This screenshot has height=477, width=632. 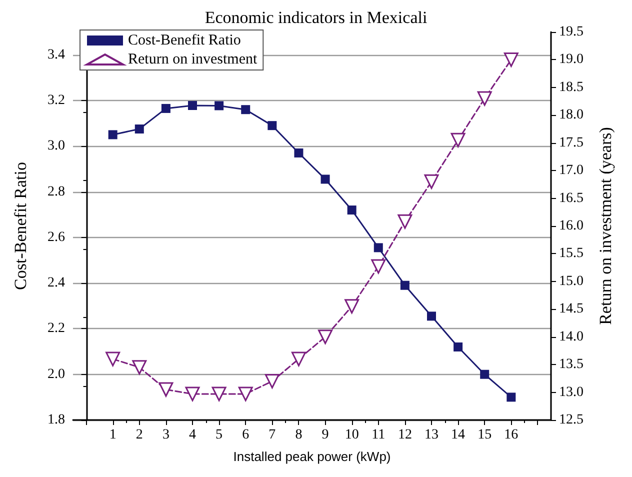 What do you see at coordinates (571, 60) in the screenshot?
I see `y2-tick-label: 19.0` at bounding box center [571, 60].